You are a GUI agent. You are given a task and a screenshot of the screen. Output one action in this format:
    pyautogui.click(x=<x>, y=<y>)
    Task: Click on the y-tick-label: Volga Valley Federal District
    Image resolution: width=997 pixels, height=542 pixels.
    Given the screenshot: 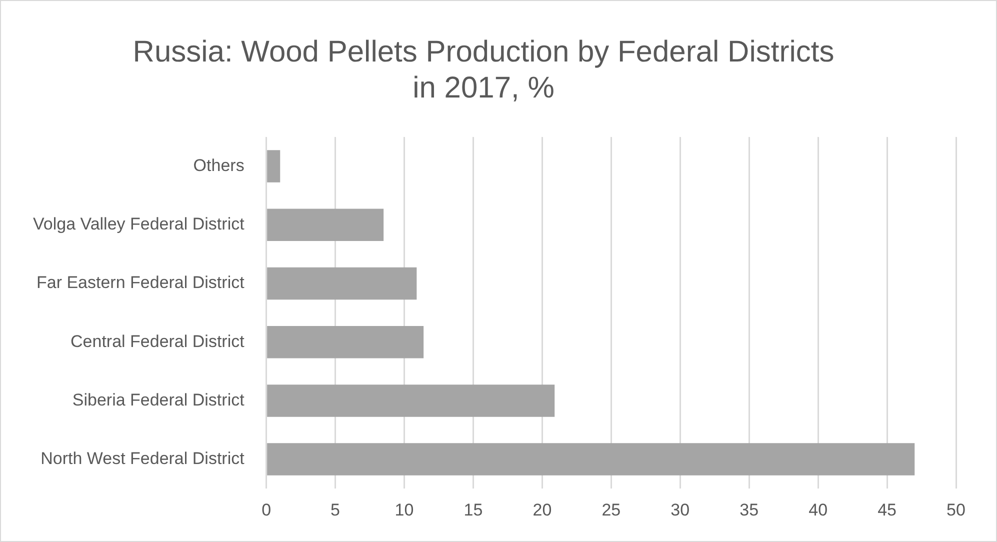 What is the action you would take?
    pyautogui.click(x=138, y=224)
    